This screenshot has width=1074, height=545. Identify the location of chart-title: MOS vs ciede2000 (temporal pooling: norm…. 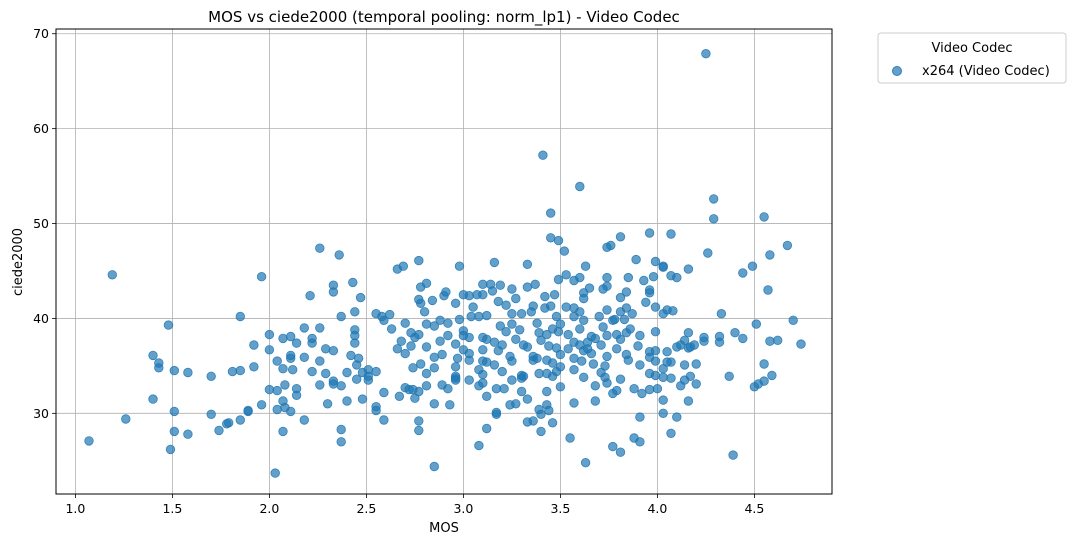
(444, 17).